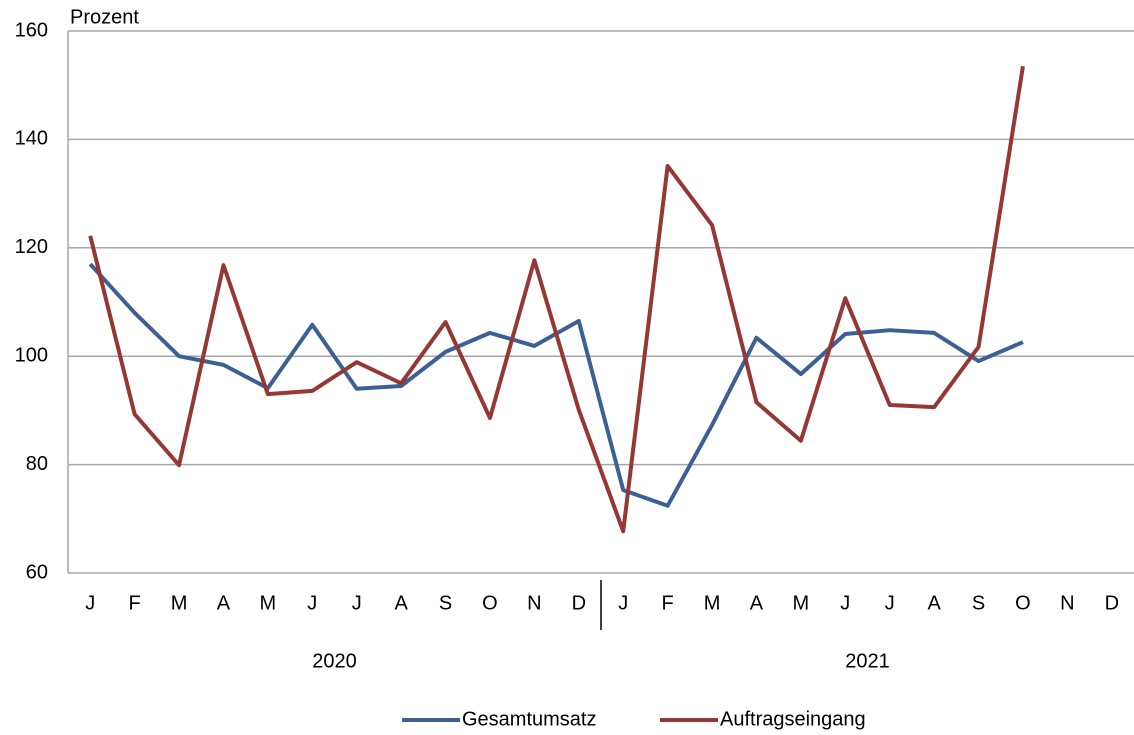 The height and width of the screenshot is (735, 1134). I want to click on y-axis-label: Prozent, so click(104, 17).